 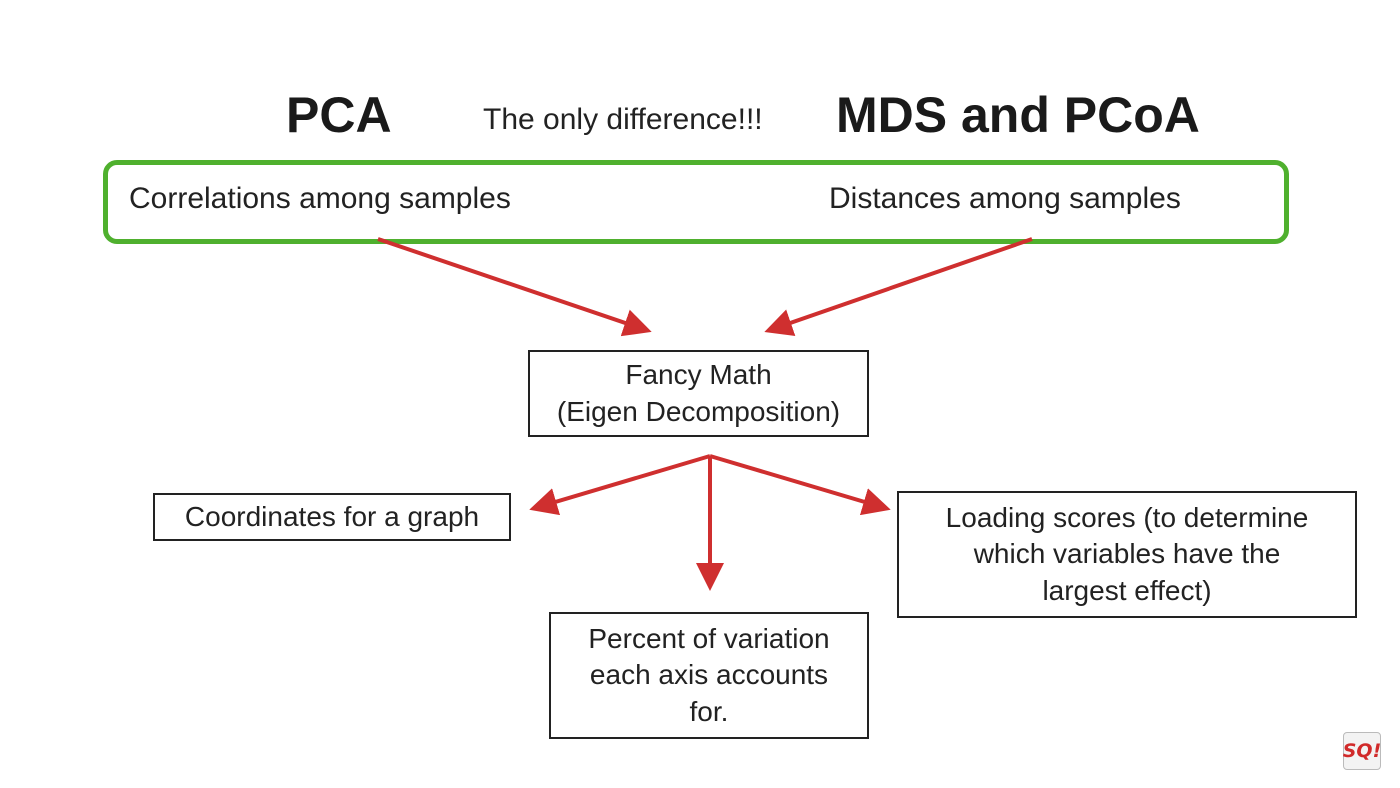 What do you see at coordinates (709, 711) in the screenshot?
I see `percent-variation-line3: for.` at bounding box center [709, 711].